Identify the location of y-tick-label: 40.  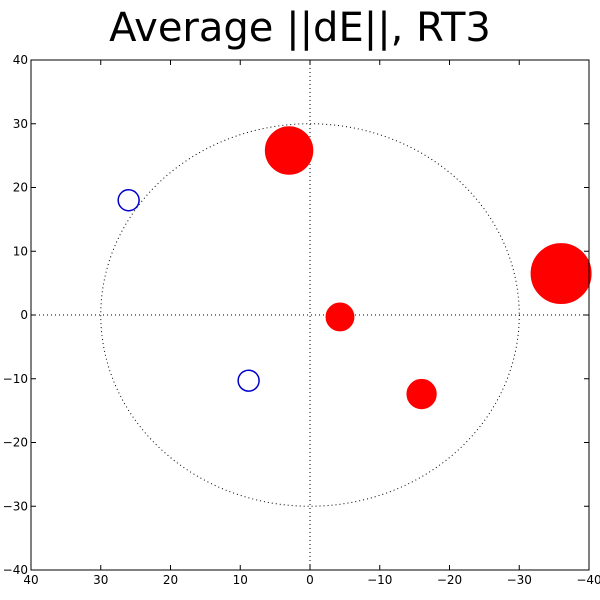
(20, 60).